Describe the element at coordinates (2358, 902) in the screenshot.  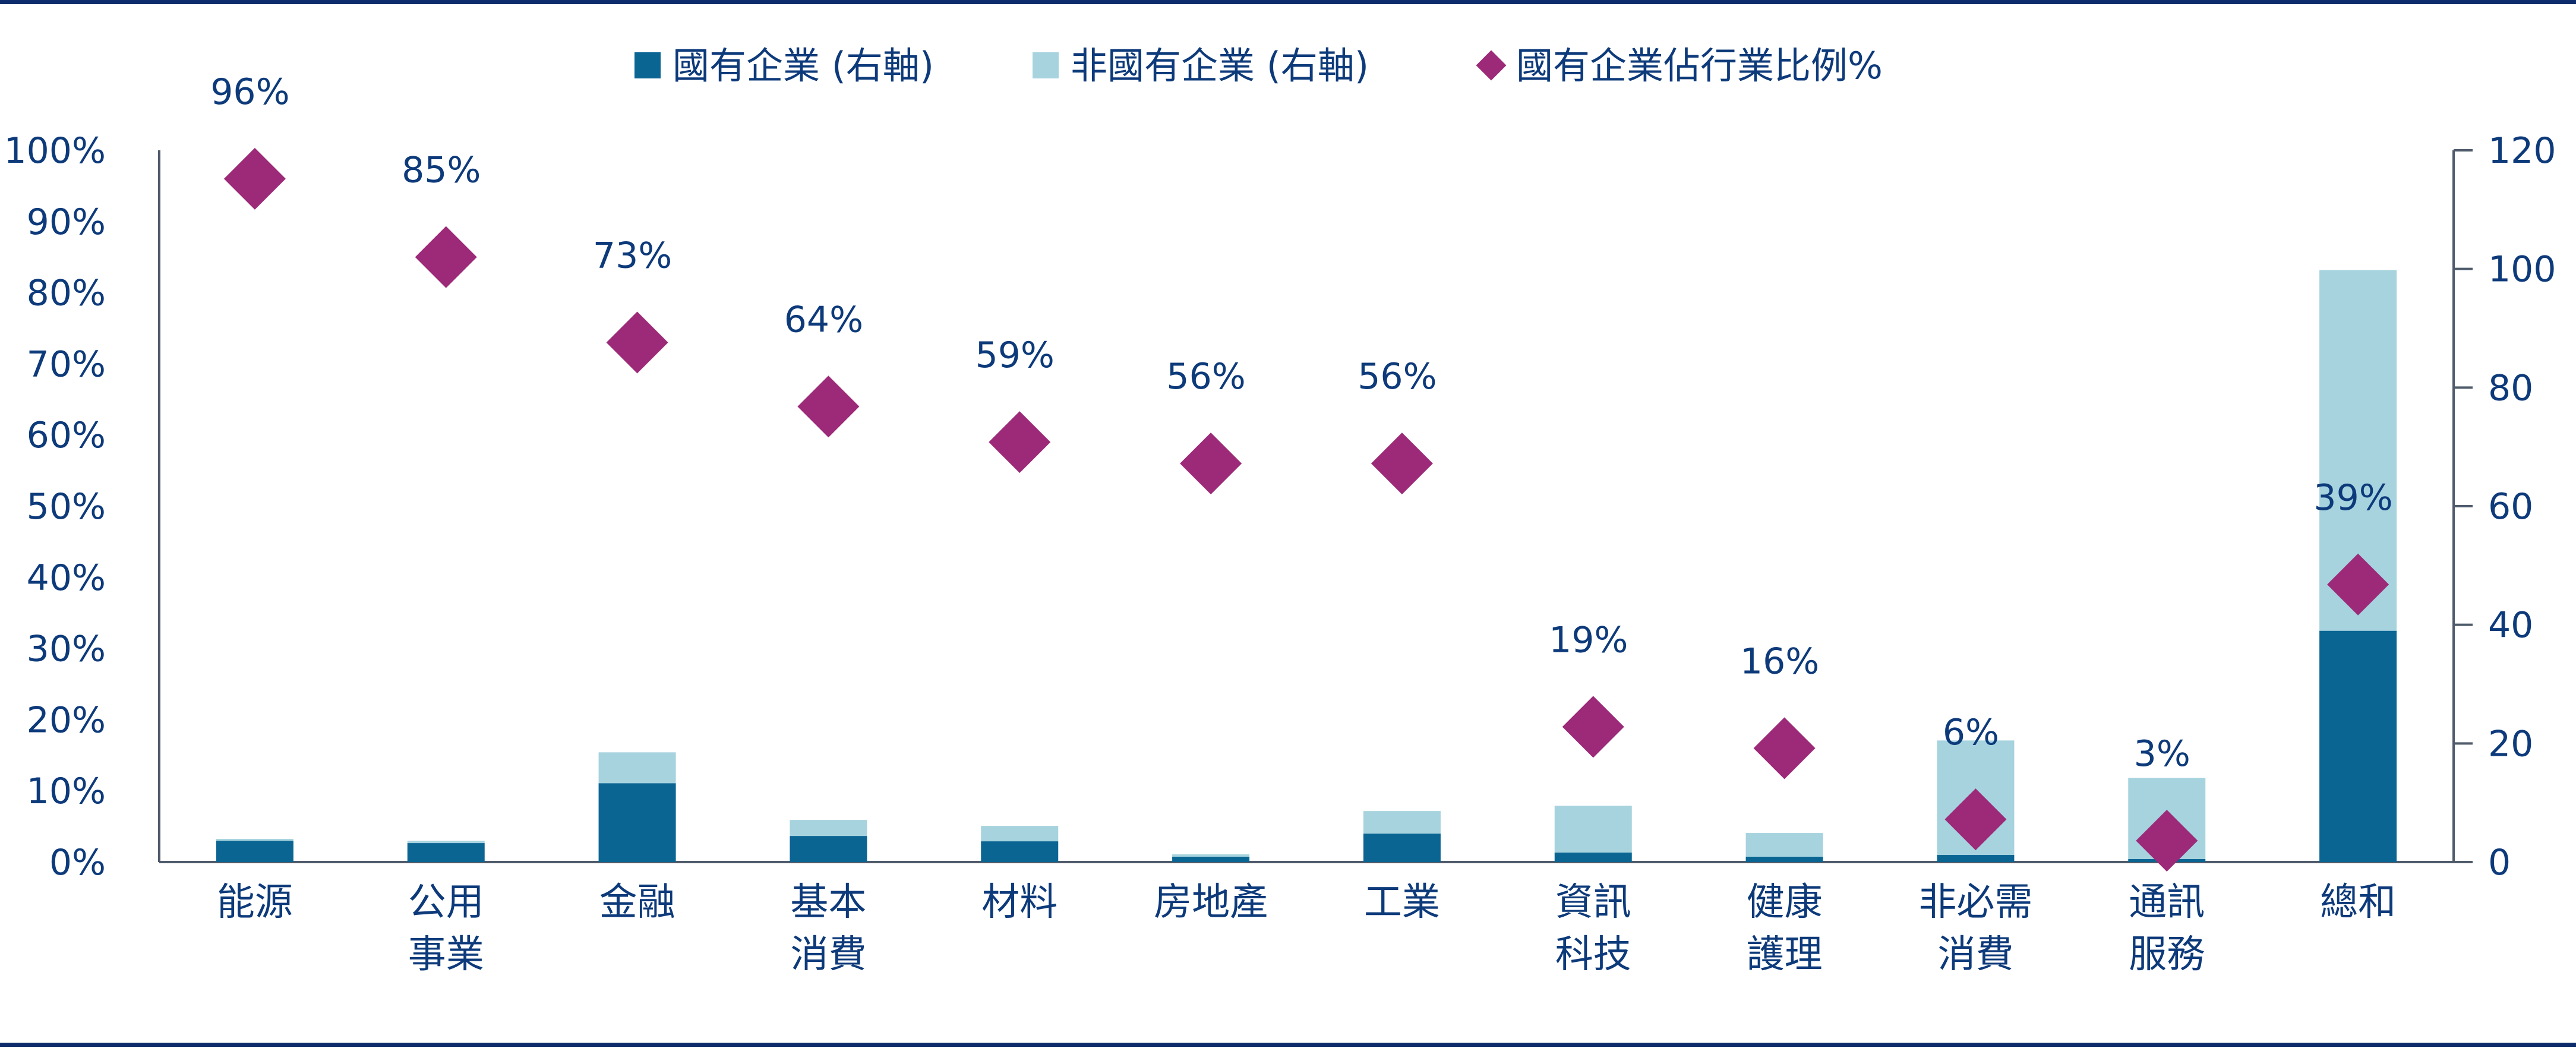
I see `category-label: 總和` at that location.